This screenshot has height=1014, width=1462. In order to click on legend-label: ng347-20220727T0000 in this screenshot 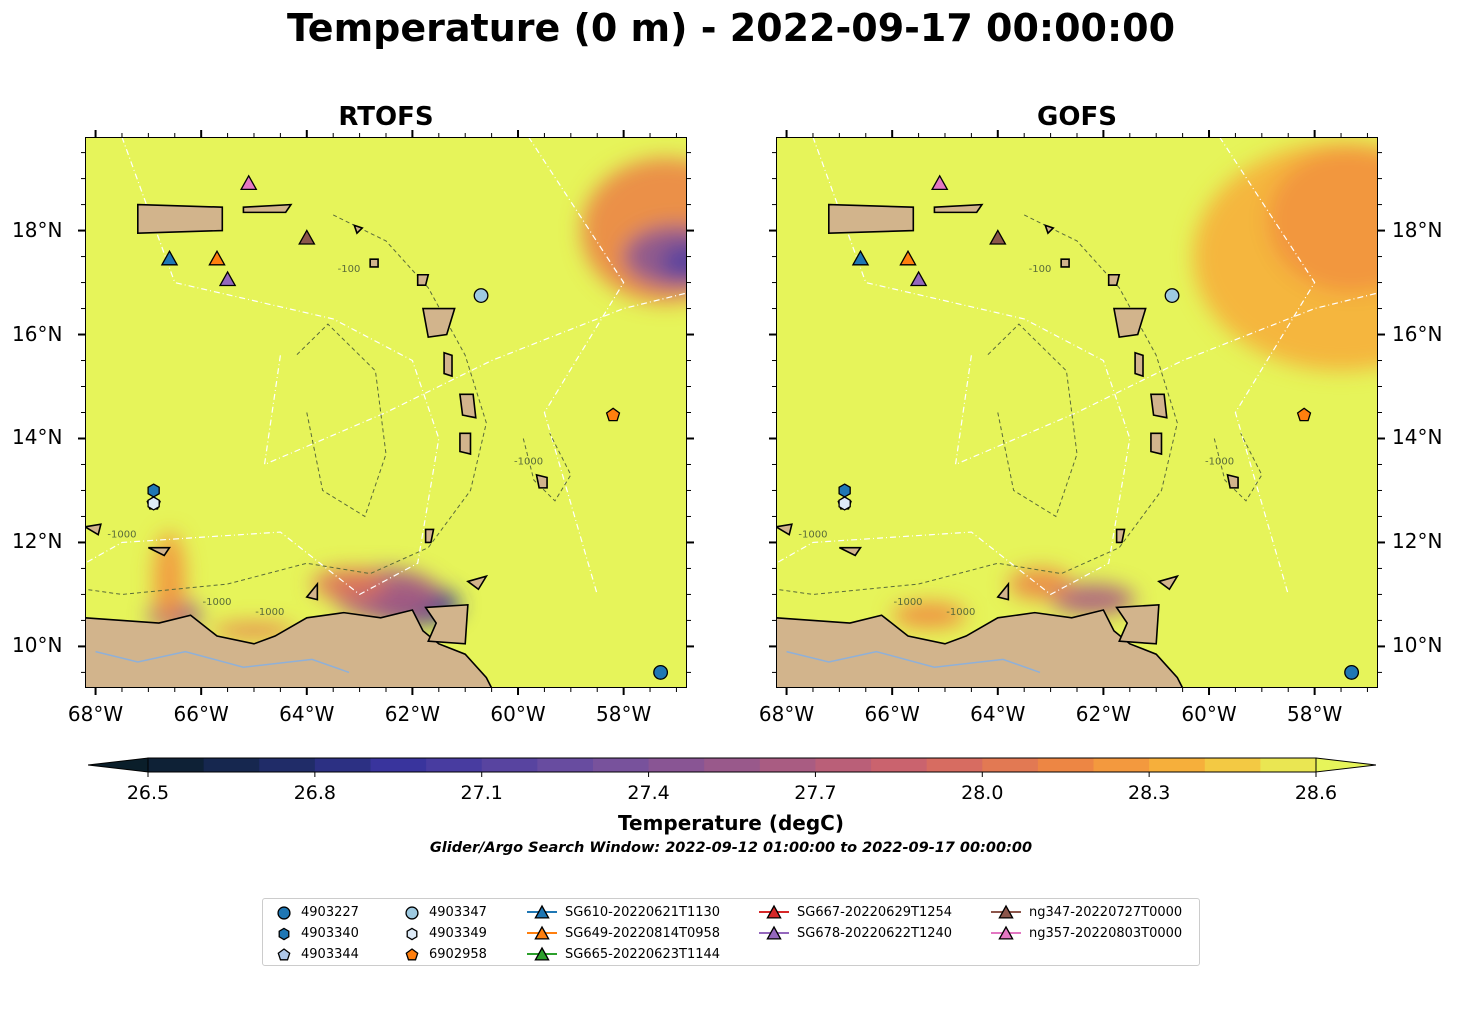, I will do `click(1106, 912)`.